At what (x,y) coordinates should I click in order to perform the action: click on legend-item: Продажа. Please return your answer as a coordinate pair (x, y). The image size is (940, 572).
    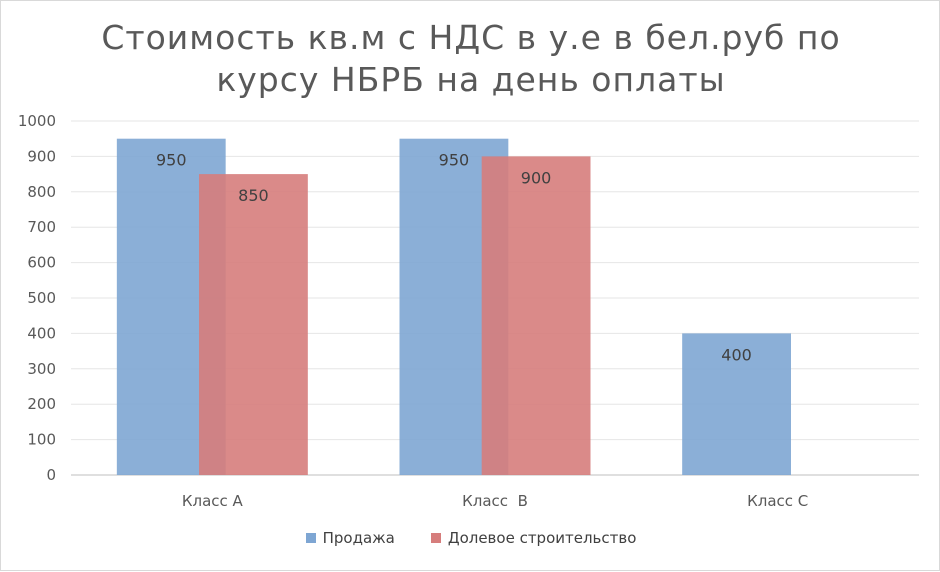
    Looking at the image, I should click on (350, 538).